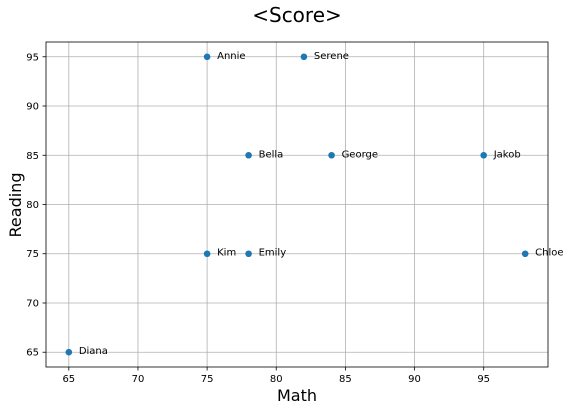 The image size is (574, 411). What do you see at coordinates (297, 395) in the screenshot?
I see `x-axis-title: Math` at bounding box center [297, 395].